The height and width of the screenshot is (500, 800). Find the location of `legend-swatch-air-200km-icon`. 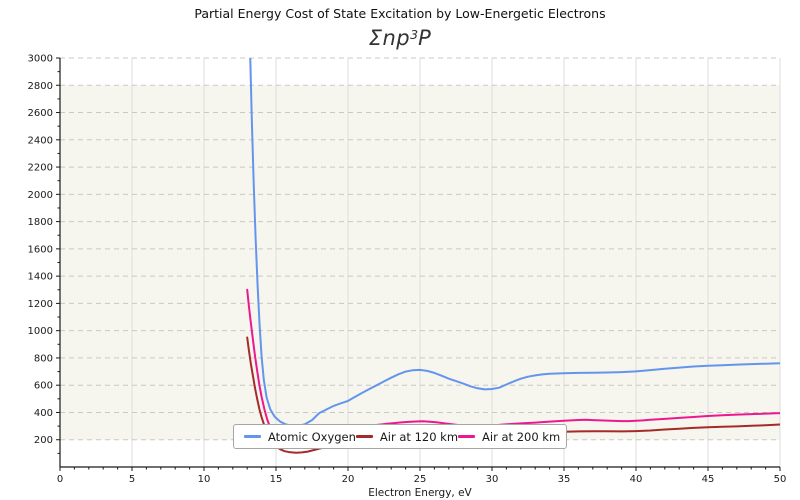

legend-swatch-air-200km-icon is located at coordinates (467, 436).